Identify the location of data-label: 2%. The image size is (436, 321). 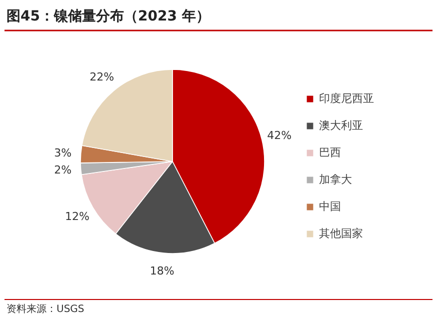
(63, 170).